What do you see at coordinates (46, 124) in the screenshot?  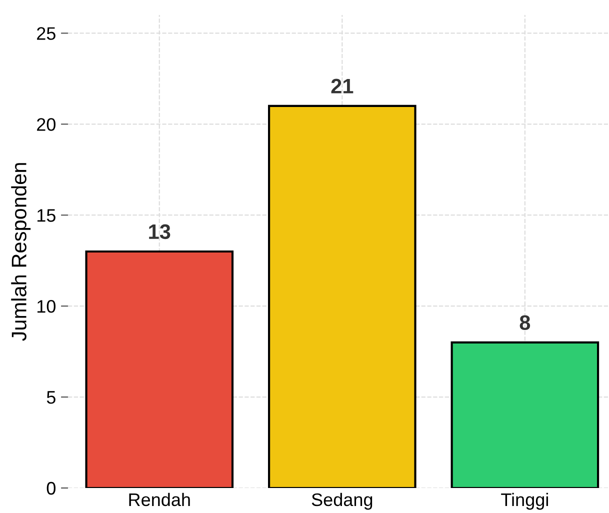 I see `y-tick-label: 20` at bounding box center [46, 124].